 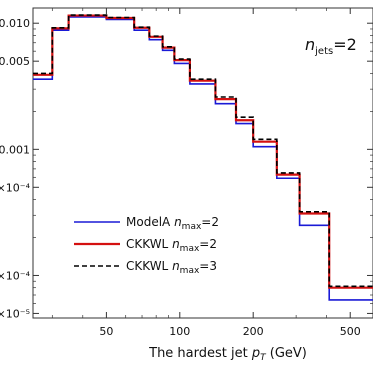 What do you see at coordinates (15, 187) in the screenshot?
I see `y-tick-label: 5.×10⁻⁴` at bounding box center [15, 187].